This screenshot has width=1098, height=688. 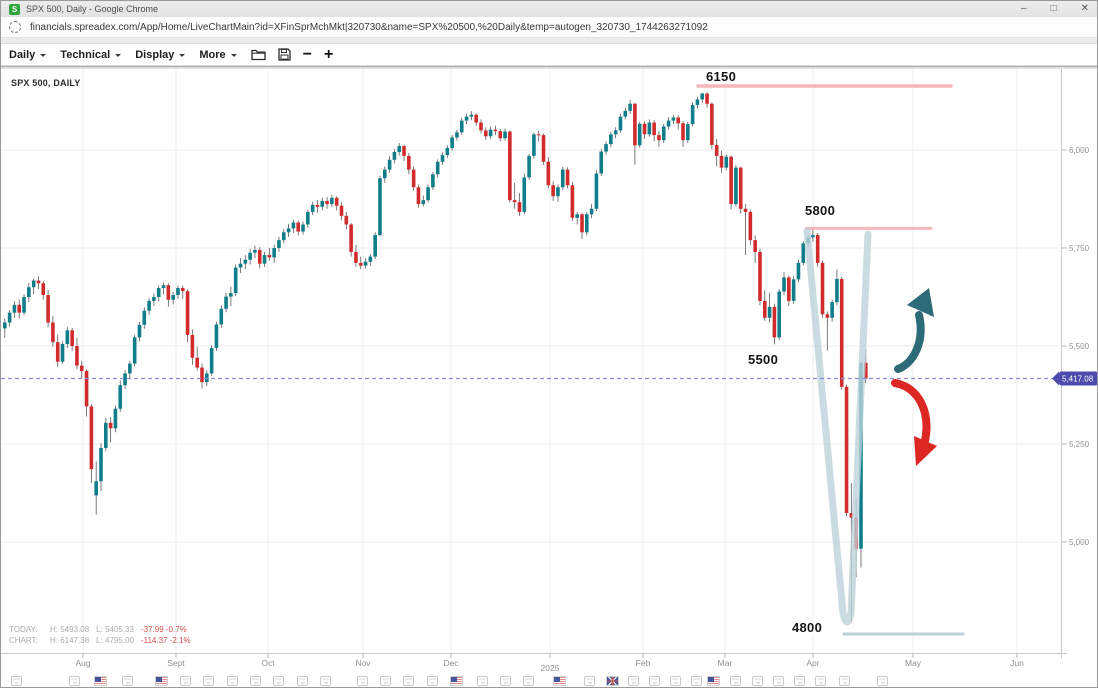 I want to click on today-label: TODAY:, so click(x=23, y=629).